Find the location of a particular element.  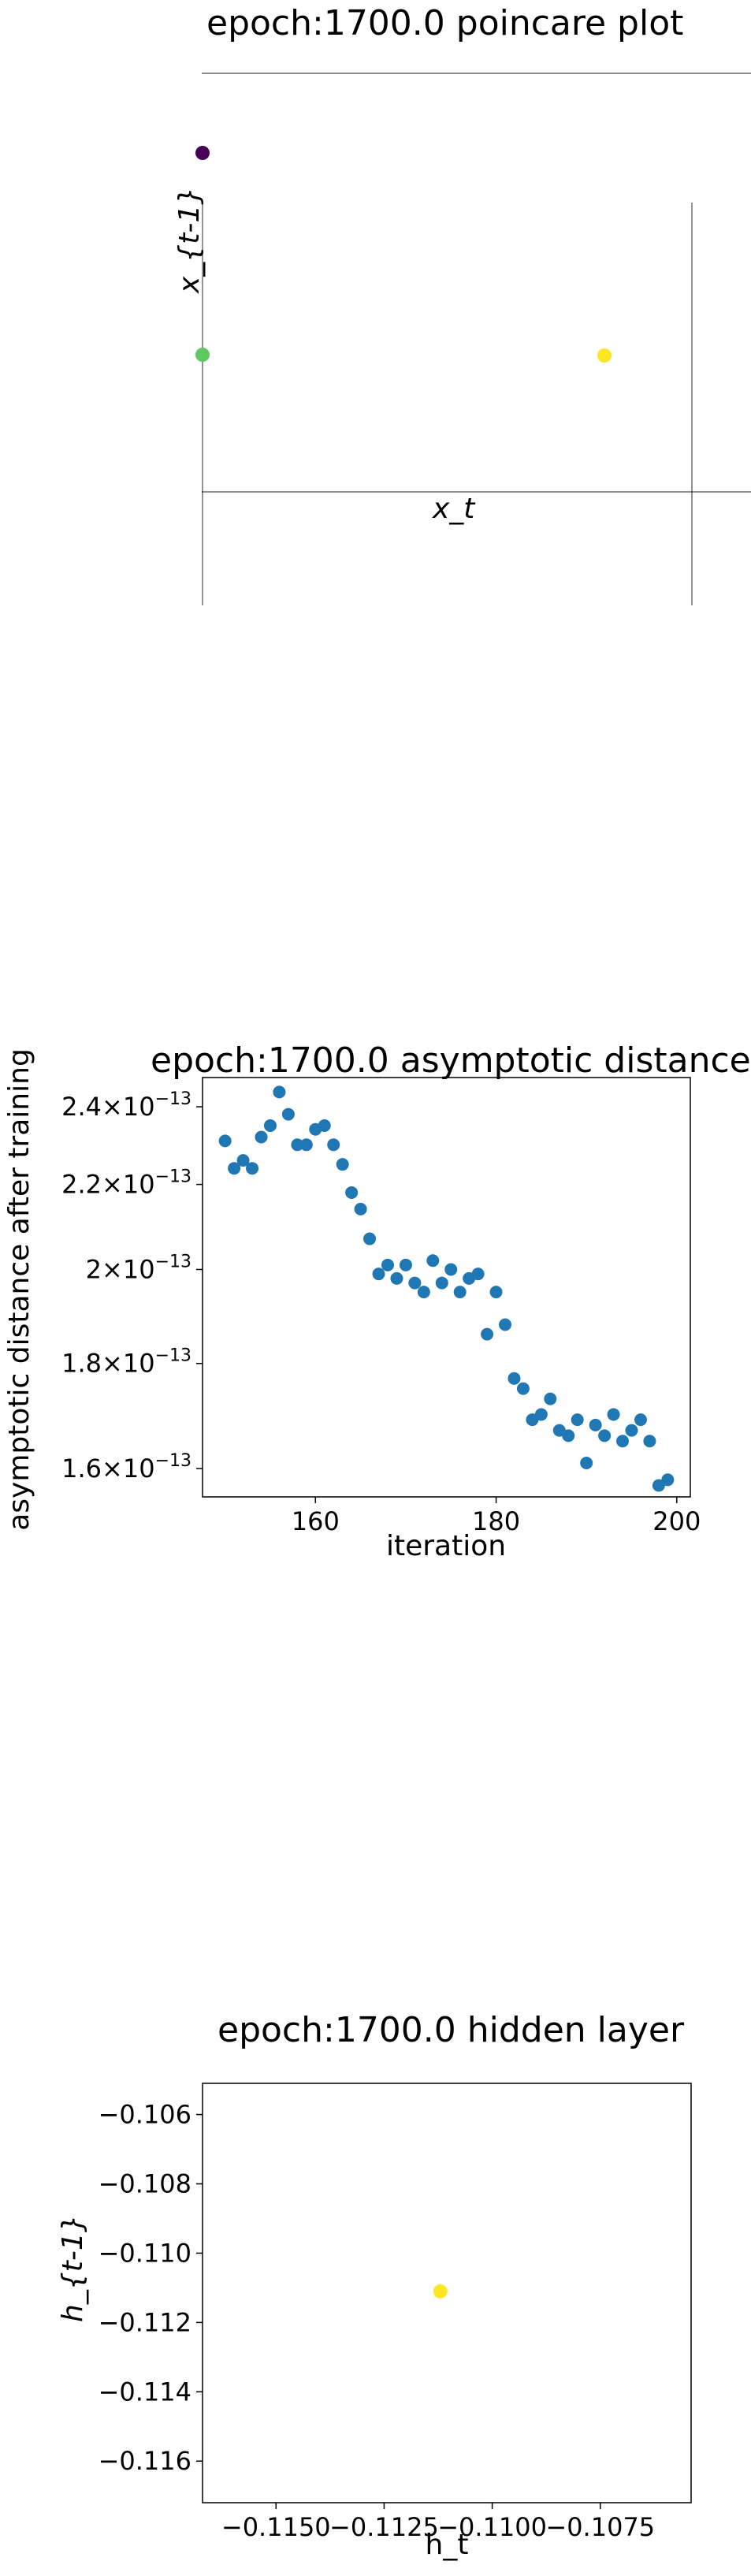

hidden-x-label: h_t is located at coordinates (447, 2545).